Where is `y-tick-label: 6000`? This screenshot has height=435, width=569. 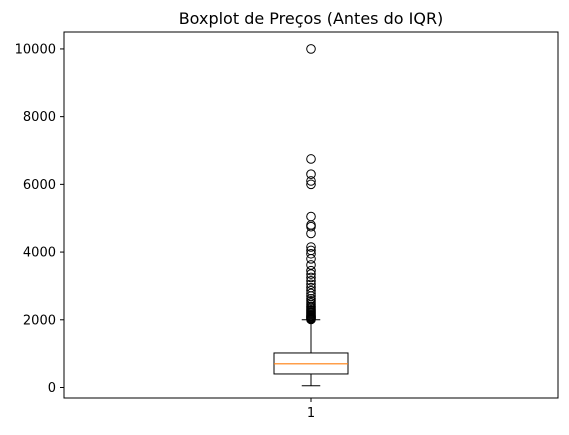
y-tick-label: 6000 is located at coordinates (39, 185).